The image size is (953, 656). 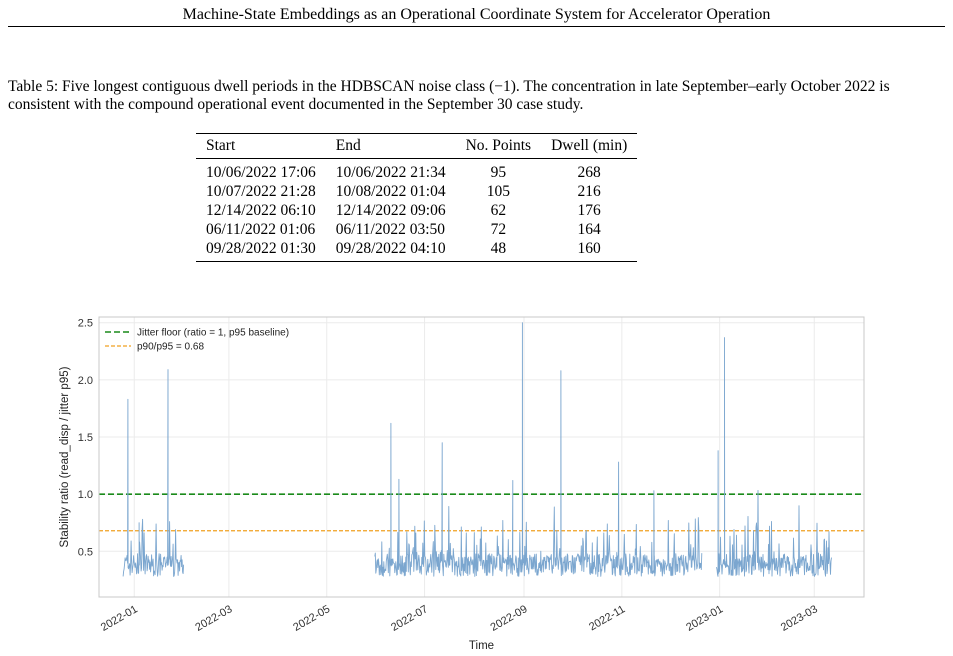 I want to click on cell-end: 10/08/2022 01:04, so click(x=390, y=191).